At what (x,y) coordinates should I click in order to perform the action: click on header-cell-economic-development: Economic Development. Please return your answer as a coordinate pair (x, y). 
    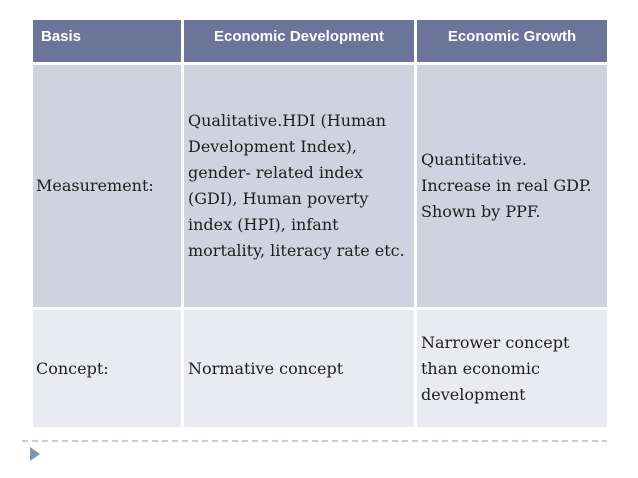
    Looking at the image, I should click on (299, 41).